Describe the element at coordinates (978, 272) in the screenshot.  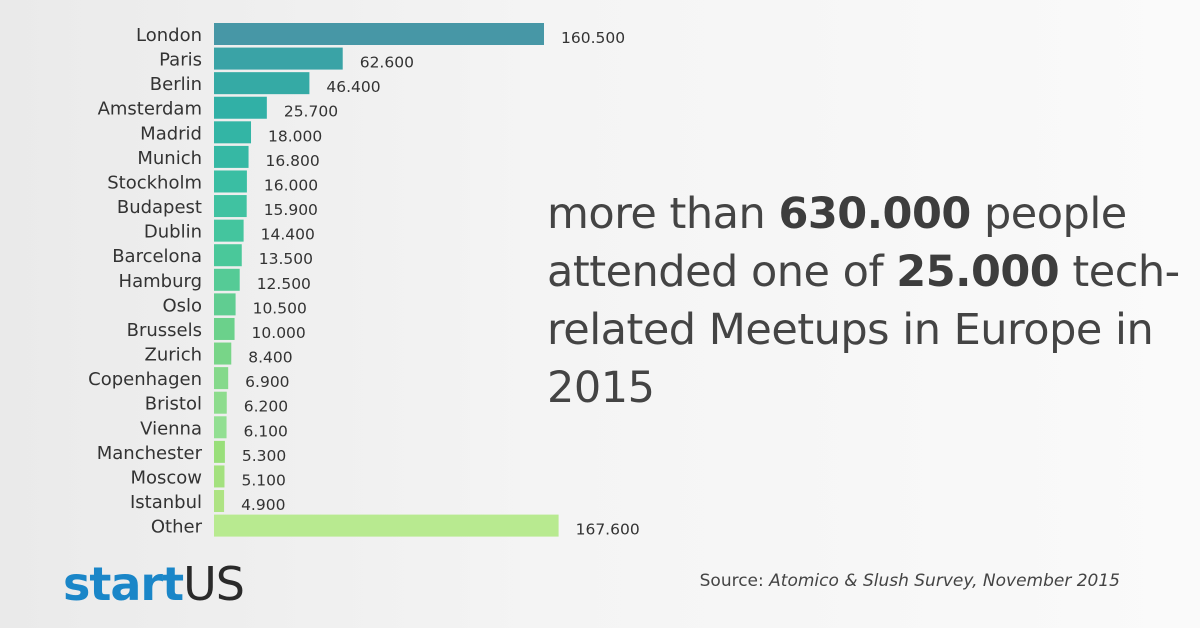
I see `headline-meetups-number: 25.000` at that location.